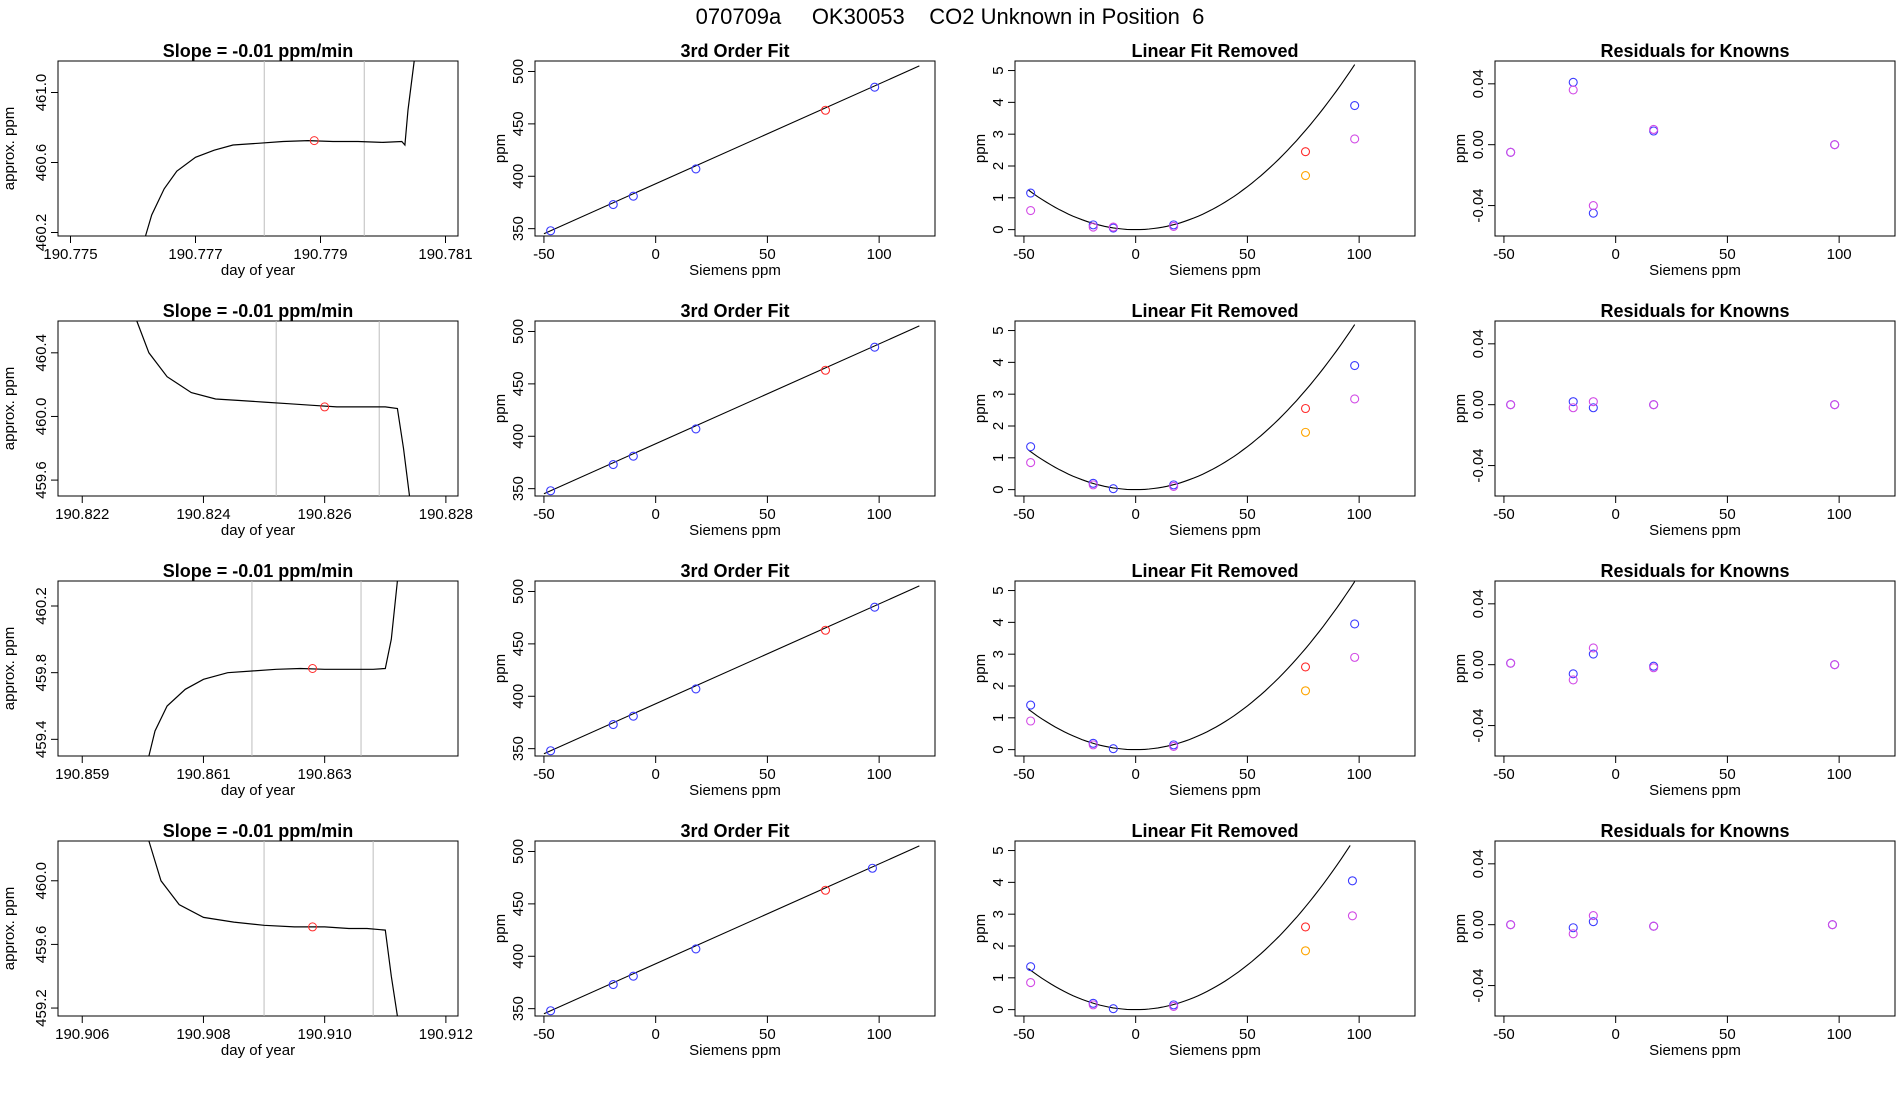 Image resolution: width=1900 pixels, height=1100 pixels. Describe the element at coordinates (734, 571) in the screenshot. I see `panel-r3-fit-title: 3rd Order Fit` at that location.